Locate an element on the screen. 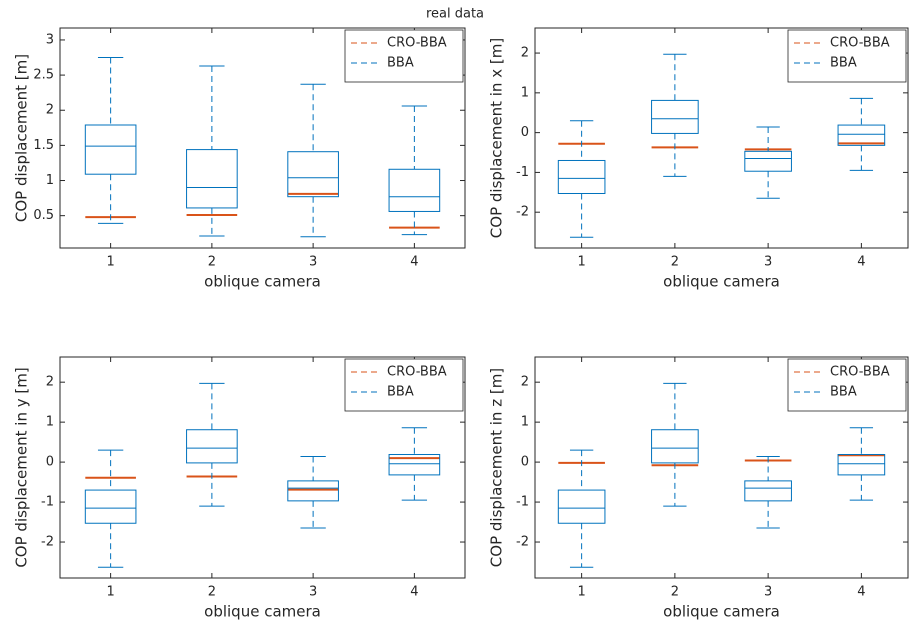  y-tick-label: 0.5 is located at coordinates (43, 215).